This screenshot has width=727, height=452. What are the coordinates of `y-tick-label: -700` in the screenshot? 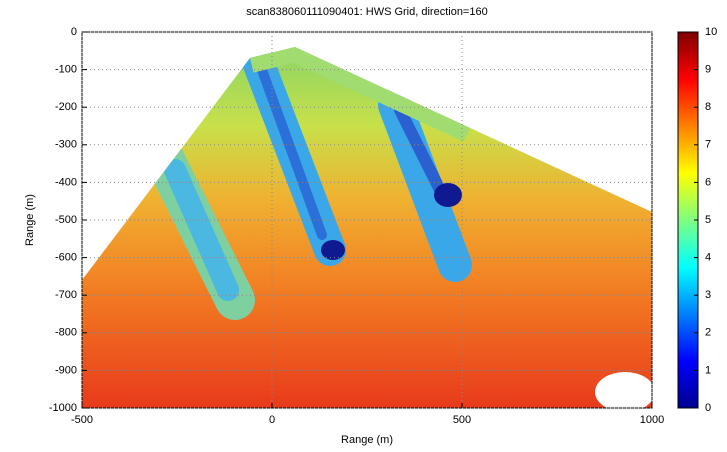 It's located at (66, 295).